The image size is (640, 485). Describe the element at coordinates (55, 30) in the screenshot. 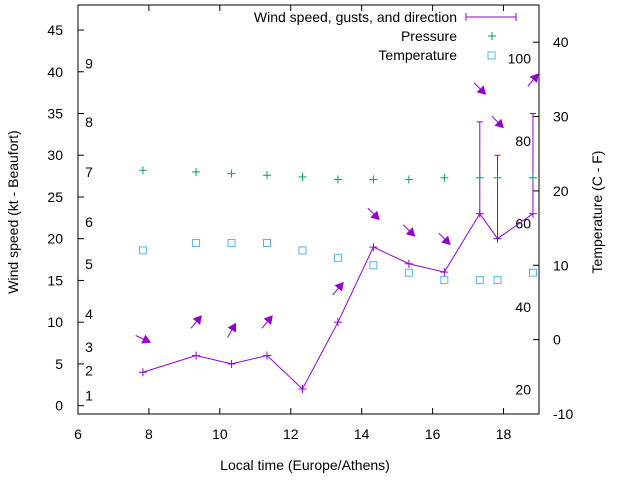

I see `y-tick-label: 45` at that location.